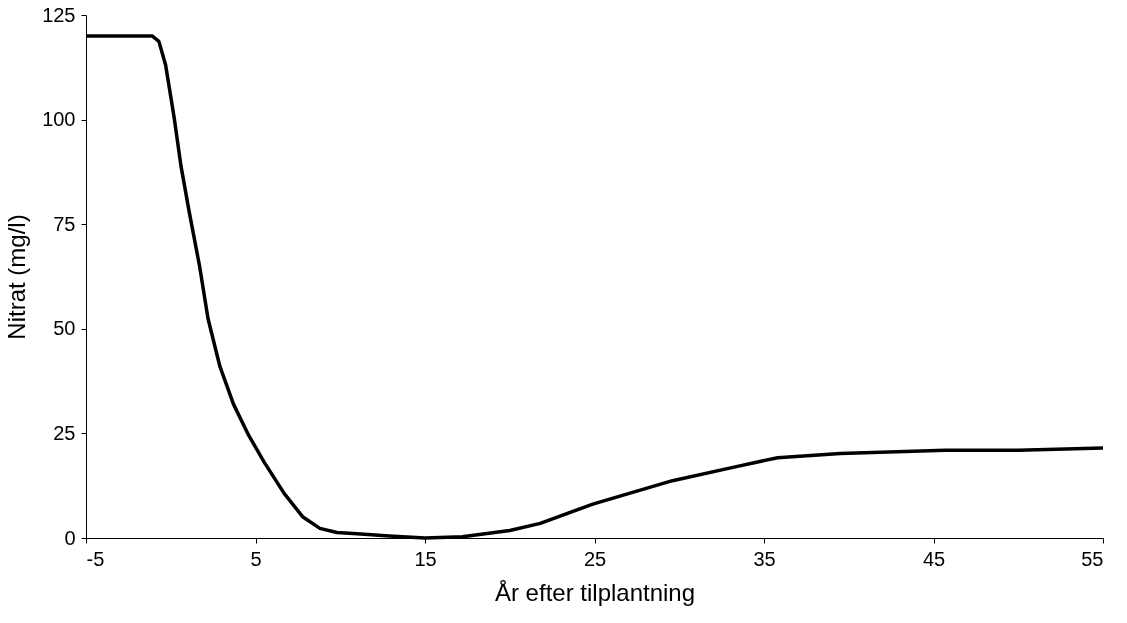  I want to click on x-tick-label: 15, so click(425, 558).